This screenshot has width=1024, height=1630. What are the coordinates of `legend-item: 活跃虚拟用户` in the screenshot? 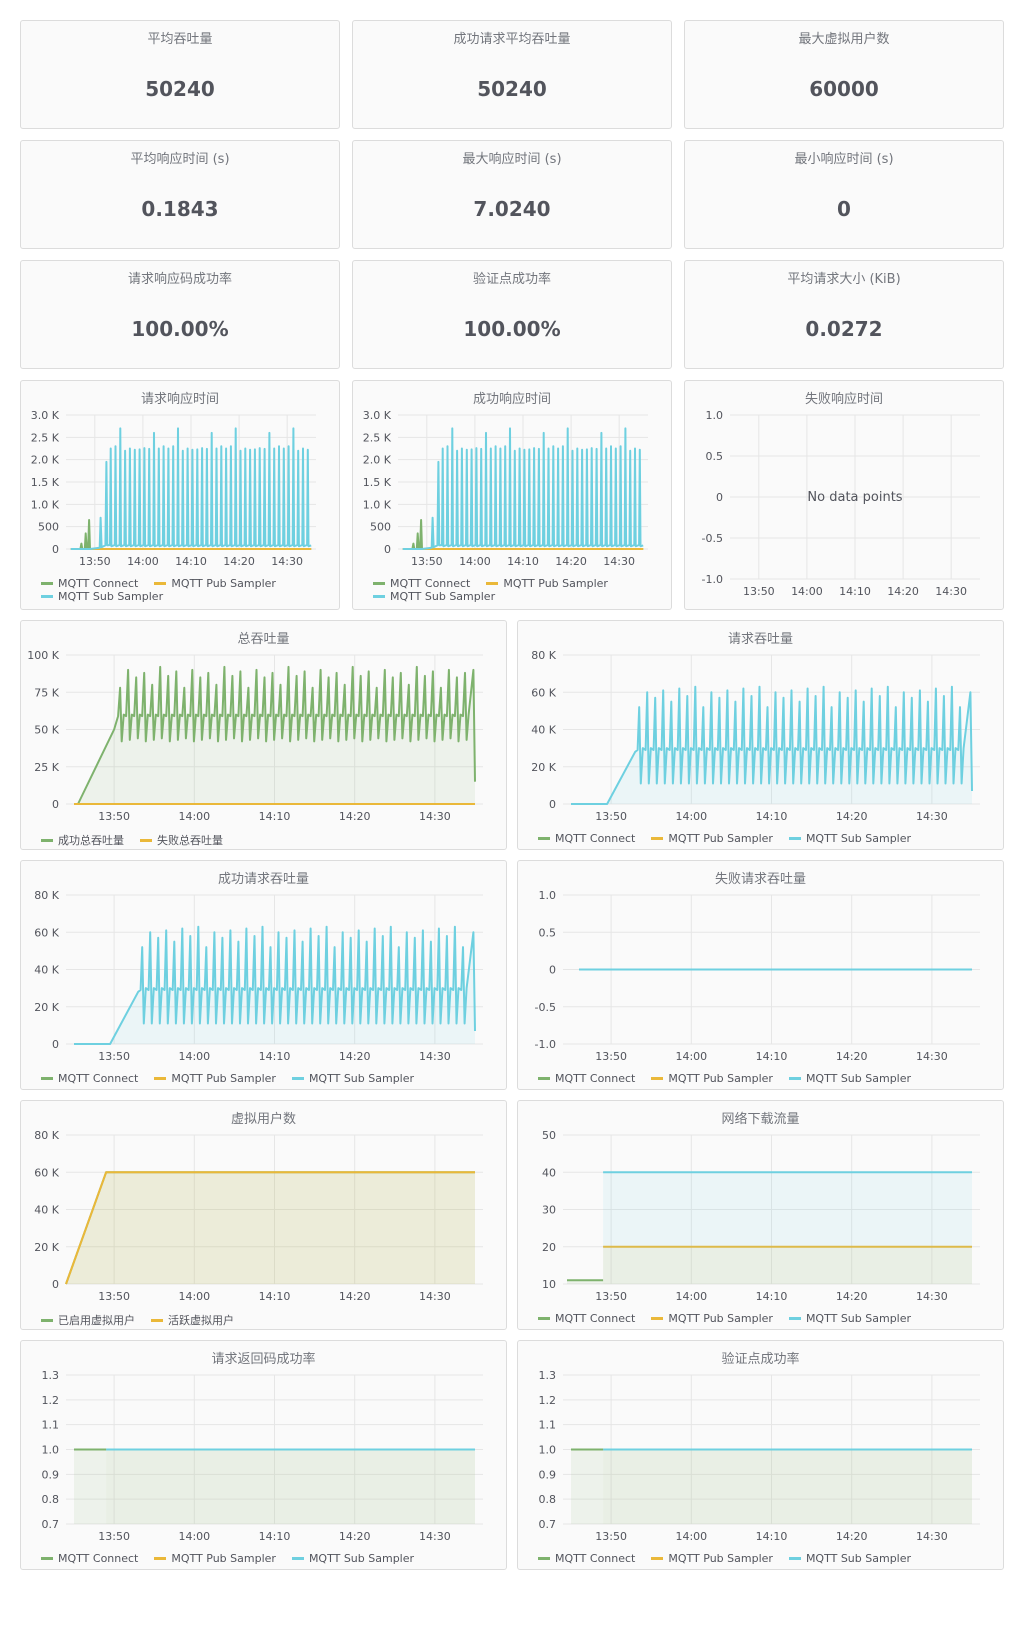 It's located at (192, 1320).